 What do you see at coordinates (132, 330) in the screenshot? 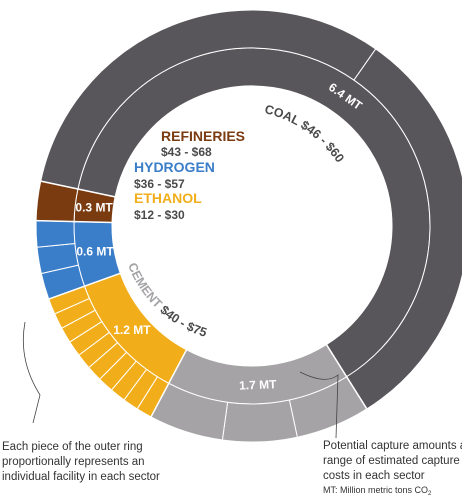
I see `ethanol-amount-label: 1.2 MT` at bounding box center [132, 330].